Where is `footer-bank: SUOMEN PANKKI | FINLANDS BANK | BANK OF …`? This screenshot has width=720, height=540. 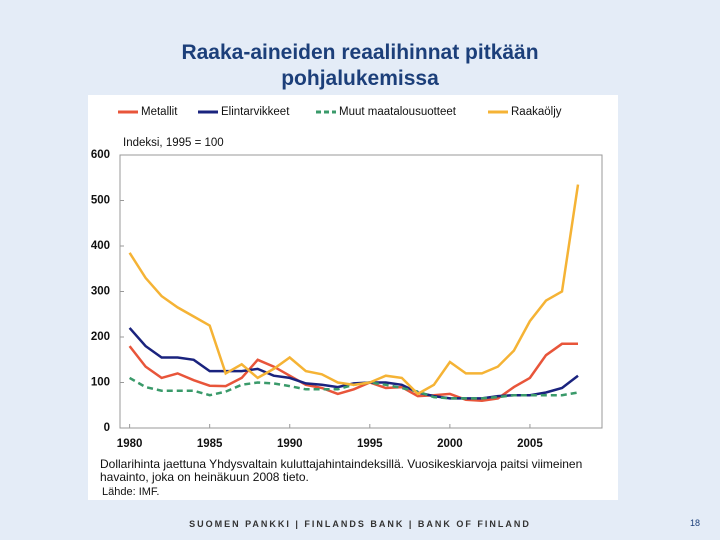 footer-bank: SUOMEN PANKKI | FINLANDS BANK | BANK OF … is located at coordinates (360, 524).